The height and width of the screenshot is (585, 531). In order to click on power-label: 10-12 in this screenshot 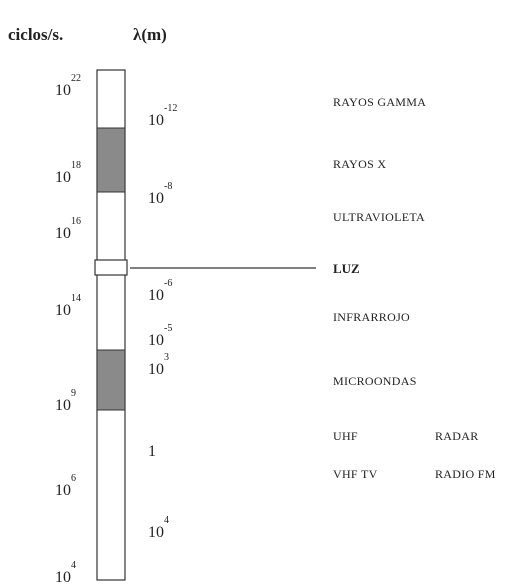, I will do `click(162, 116)`.